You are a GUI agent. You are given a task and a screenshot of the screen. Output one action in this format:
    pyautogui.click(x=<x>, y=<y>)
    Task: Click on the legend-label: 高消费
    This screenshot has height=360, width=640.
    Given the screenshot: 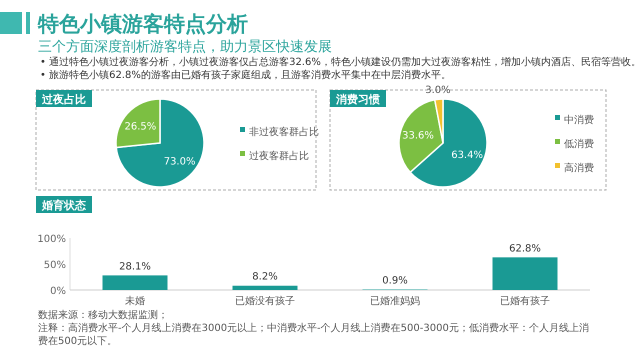 What is the action you would take?
    pyautogui.click(x=579, y=168)
    